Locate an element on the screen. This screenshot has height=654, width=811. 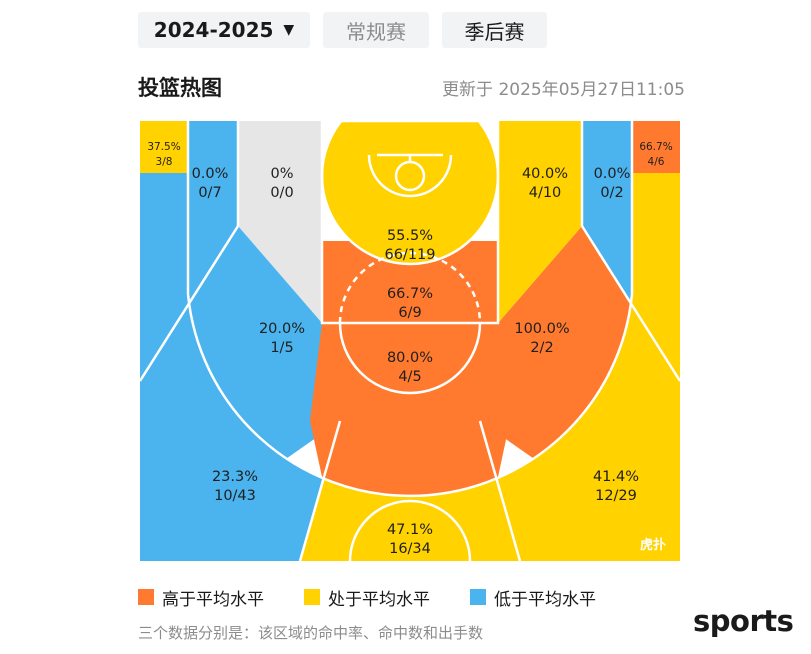
zone-label-pct: 55.5% is located at coordinates (410, 236).